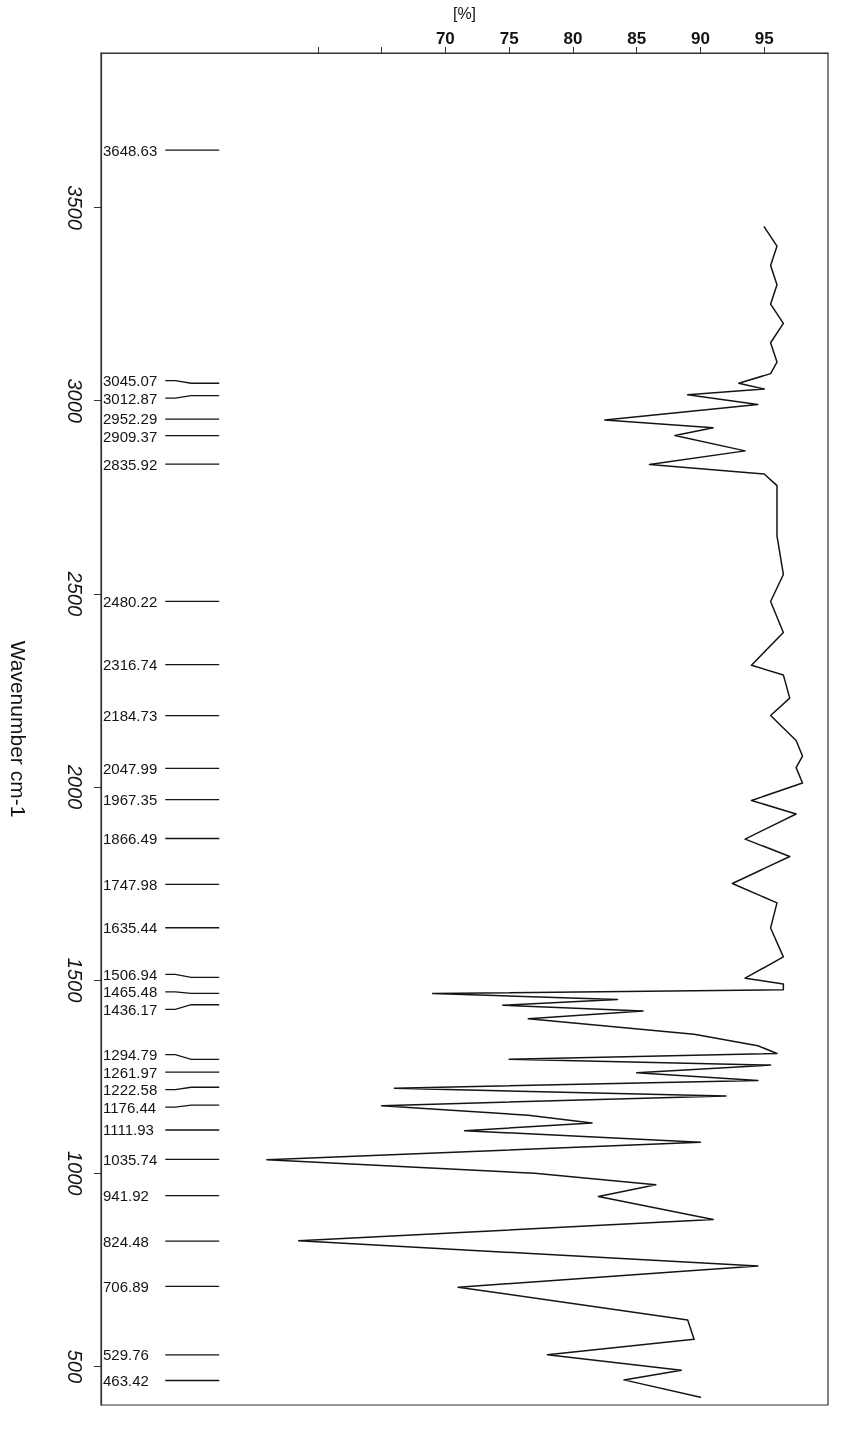  What do you see at coordinates (130, 992) in the screenshot?
I see `ref-line-label: 1465.48` at bounding box center [130, 992].